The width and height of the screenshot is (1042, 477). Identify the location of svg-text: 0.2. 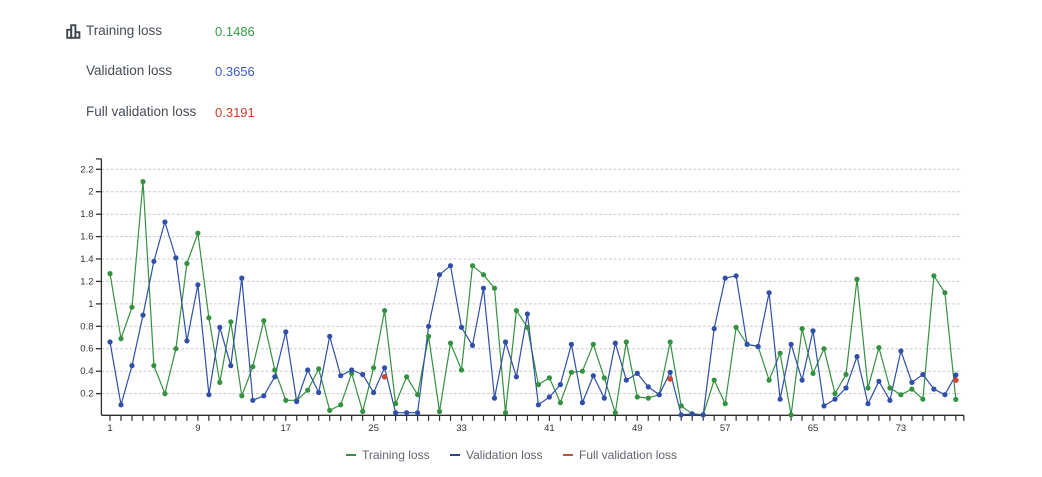
(86, 394).